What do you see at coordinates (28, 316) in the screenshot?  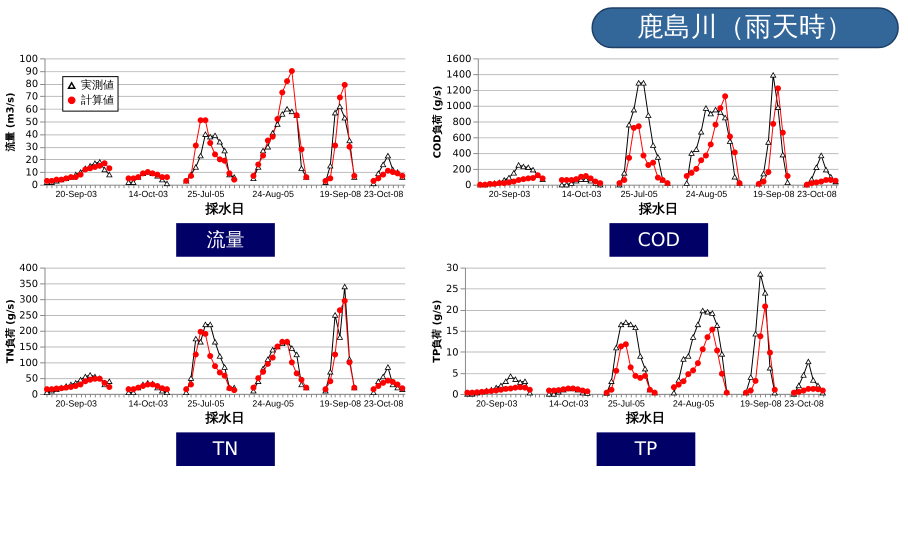 I see `y-tick-label: 250` at bounding box center [28, 316].